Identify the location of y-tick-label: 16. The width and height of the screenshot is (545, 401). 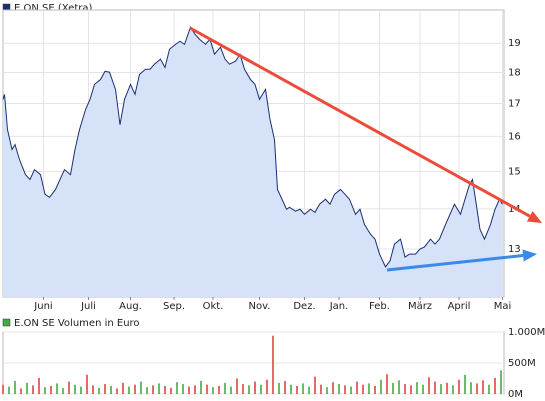
(514, 136).